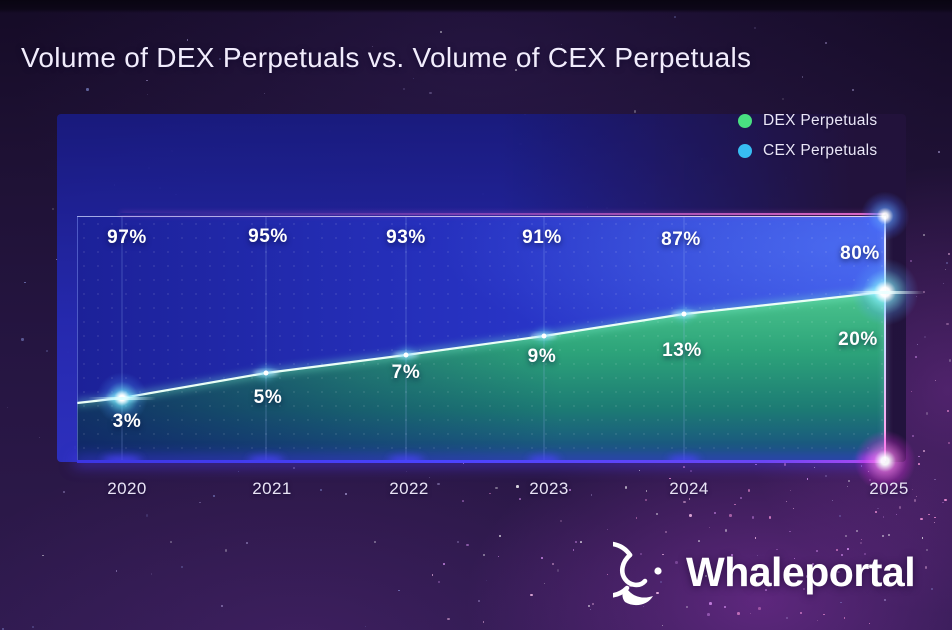 The image size is (952, 630). What do you see at coordinates (476, 6) in the screenshot?
I see `top-dark-strip` at bounding box center [476, 6].